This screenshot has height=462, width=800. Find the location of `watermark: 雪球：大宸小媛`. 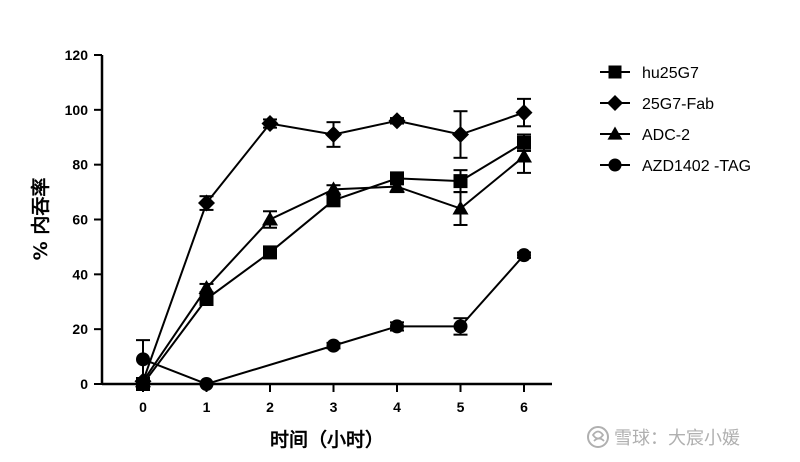

watermark: 雪球：大宸小媛 is located at coordinates (663, 437).